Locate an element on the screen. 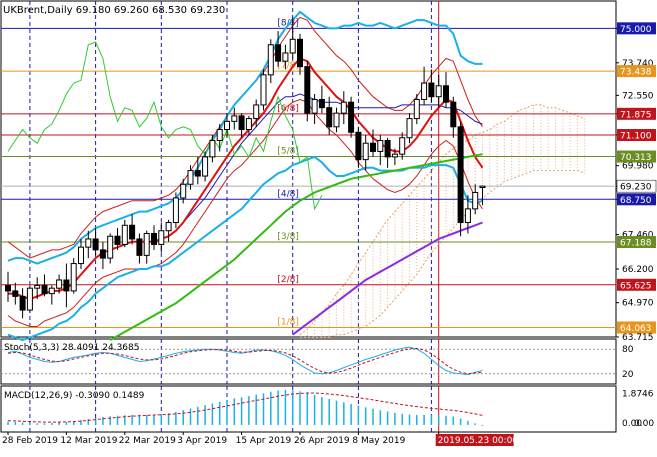  current-date-badge is located at coordinates (474, 440).